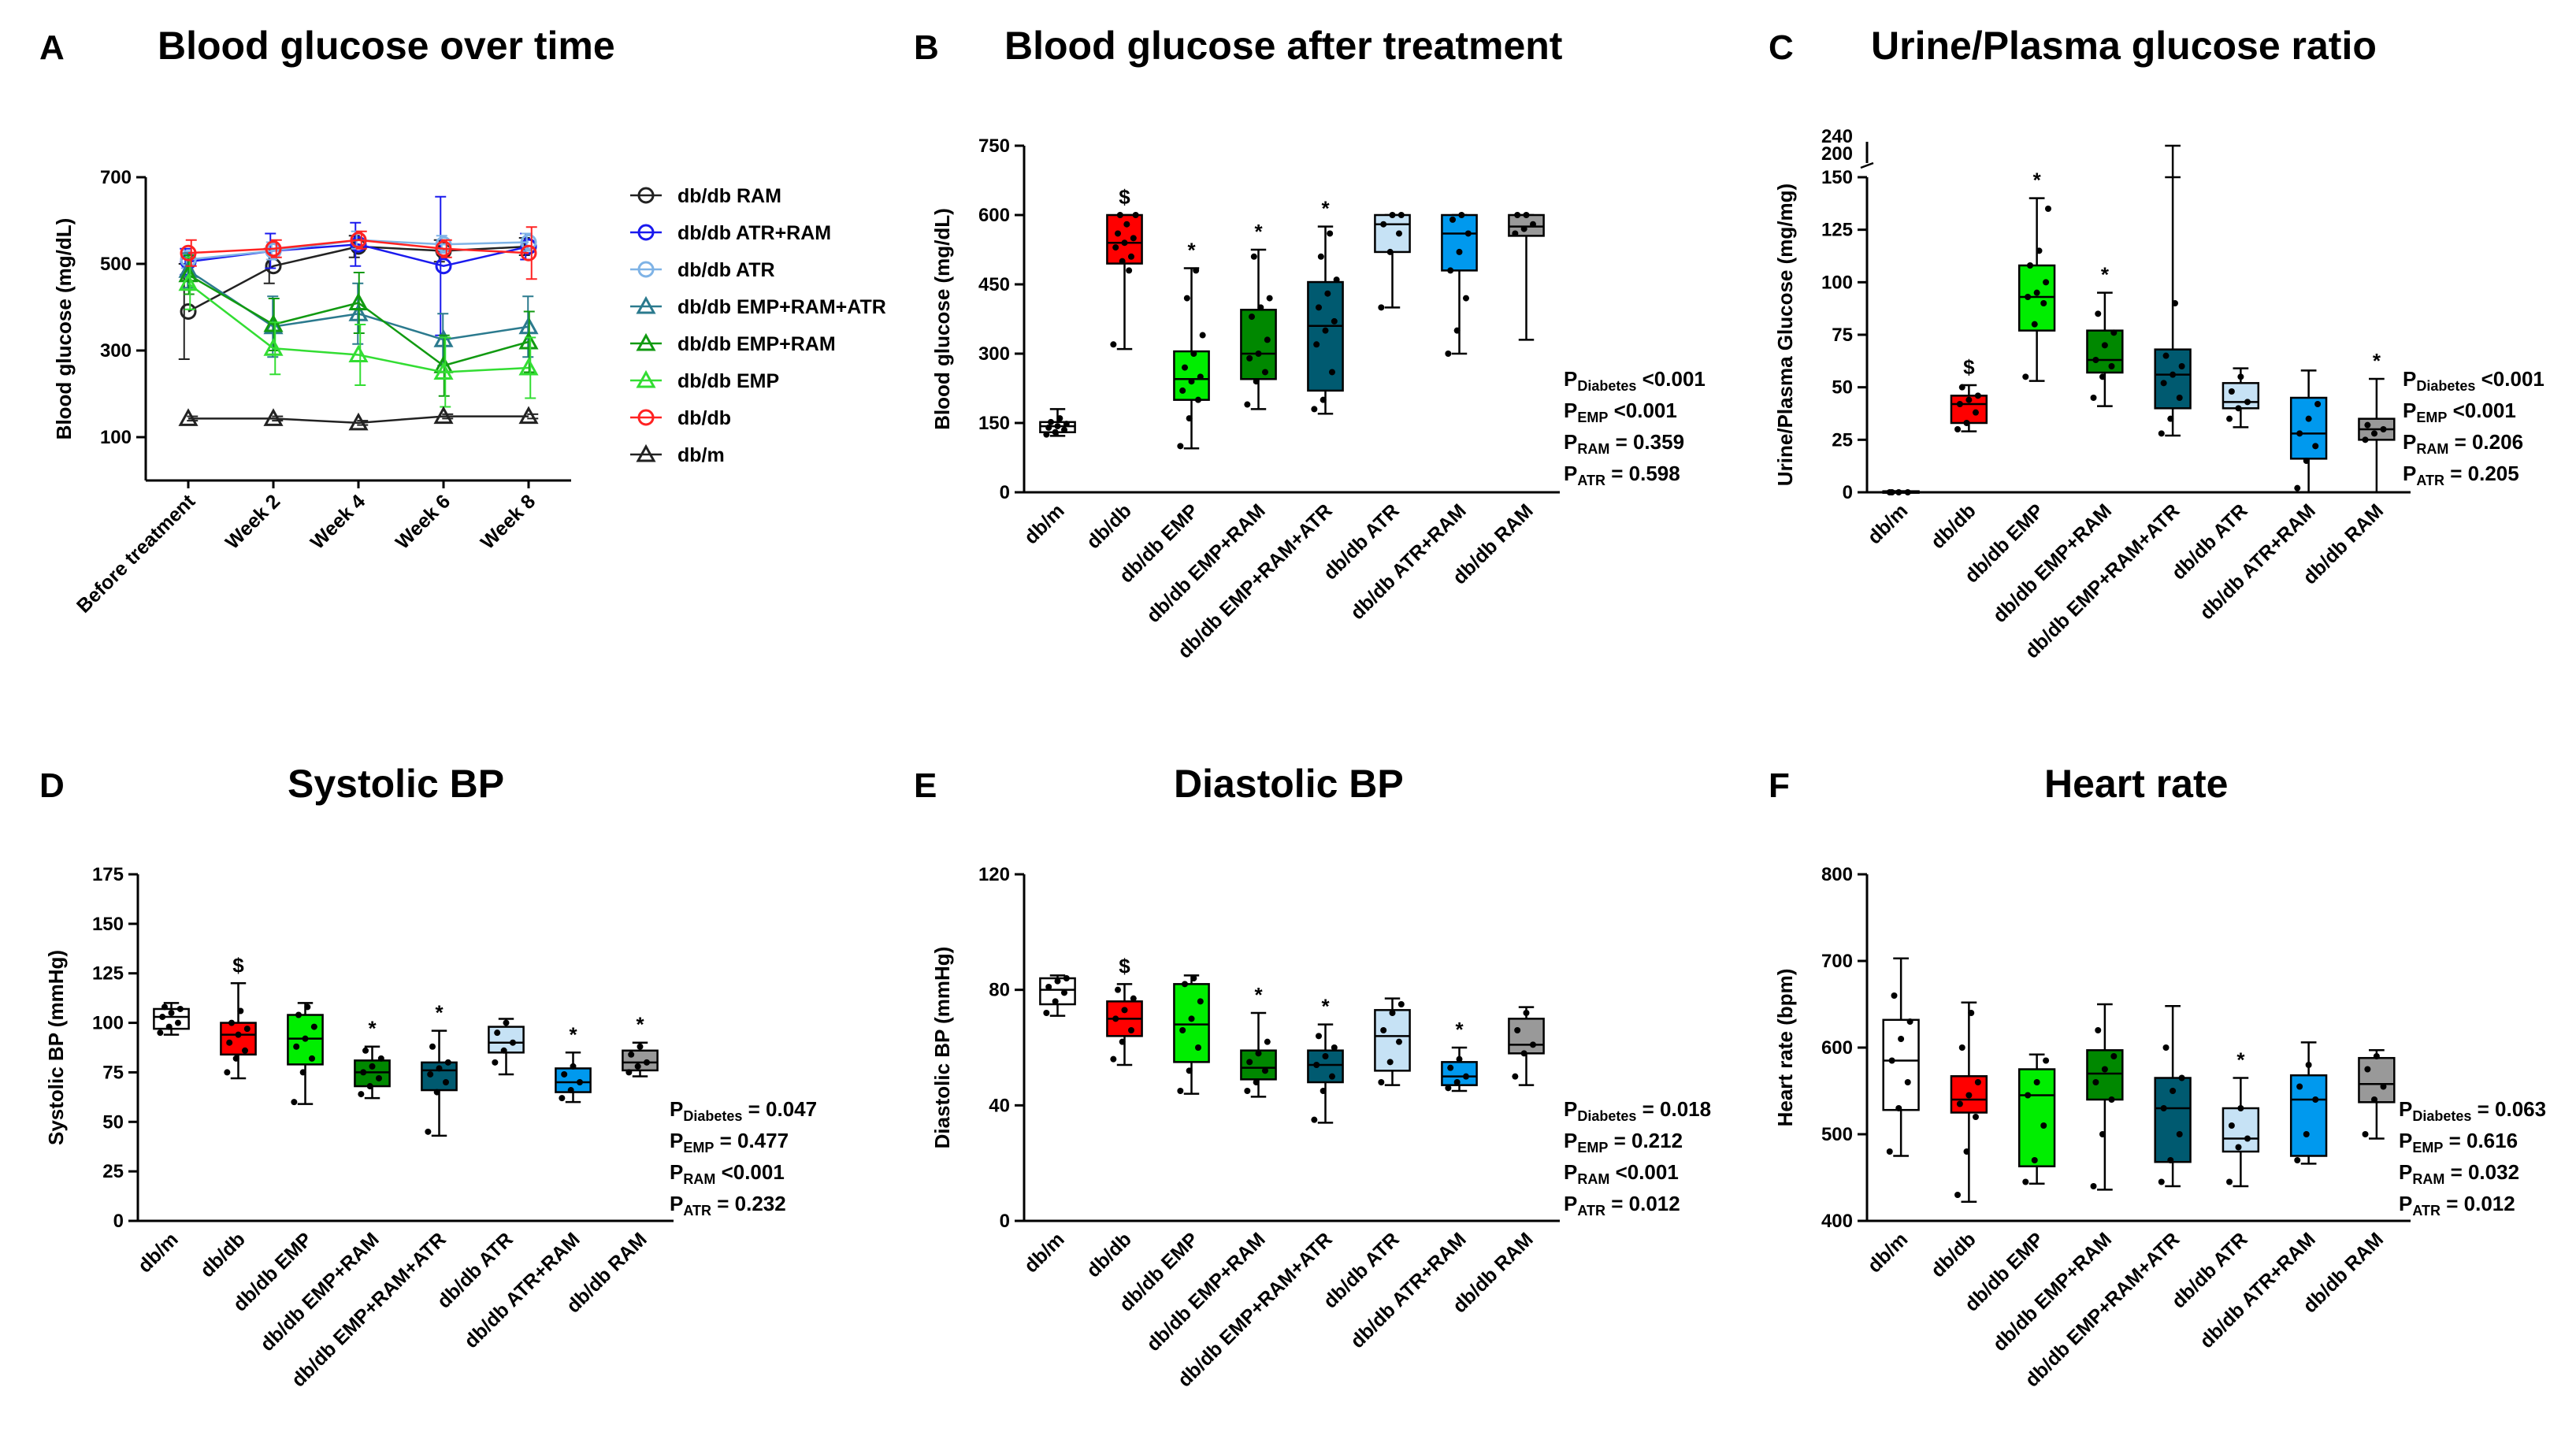 The width and height of the screenshot is (2576, 1443). What do you see at coordinates (1837, 1134) in the screenshot?
I see `y-tick-label: 500` at bounding box center [1837, 1134].